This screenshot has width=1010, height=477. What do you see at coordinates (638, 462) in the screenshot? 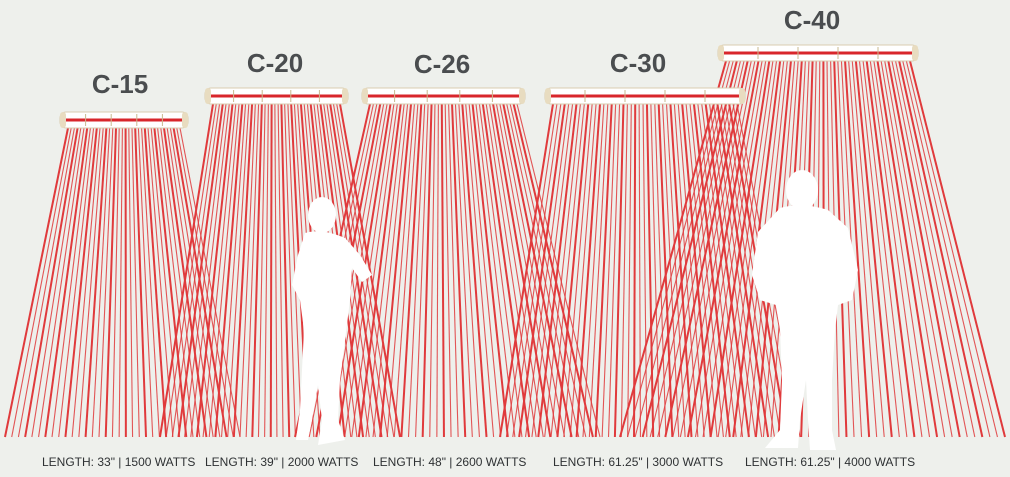
I see `heater-spec: LENGTH: 61.25" | 3000 WATTS` at bounding box center [638, 462].